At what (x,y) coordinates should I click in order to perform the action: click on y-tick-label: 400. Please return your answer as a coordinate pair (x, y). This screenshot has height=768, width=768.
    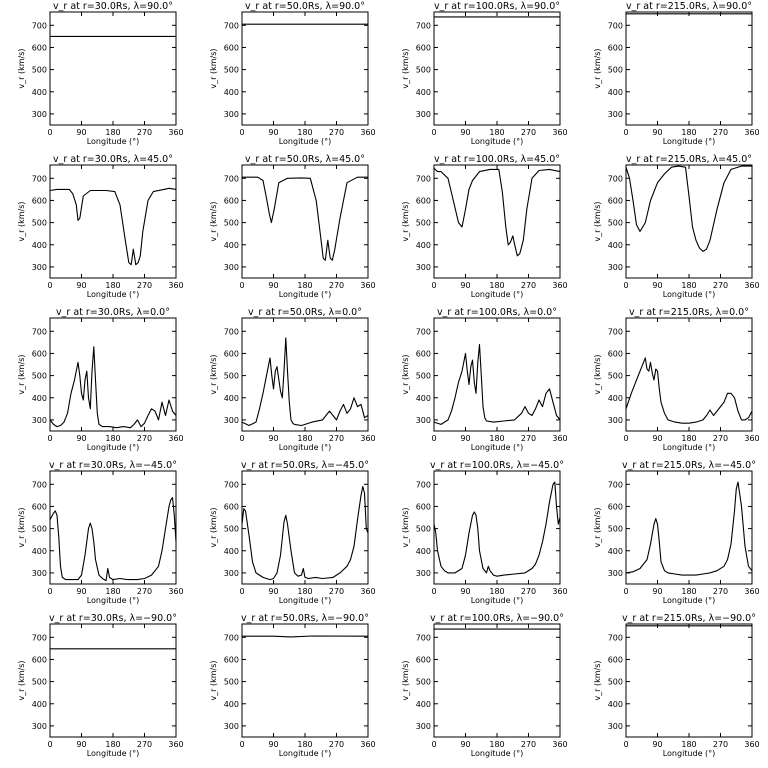
    Looking at the image, I should click on (615, 398).